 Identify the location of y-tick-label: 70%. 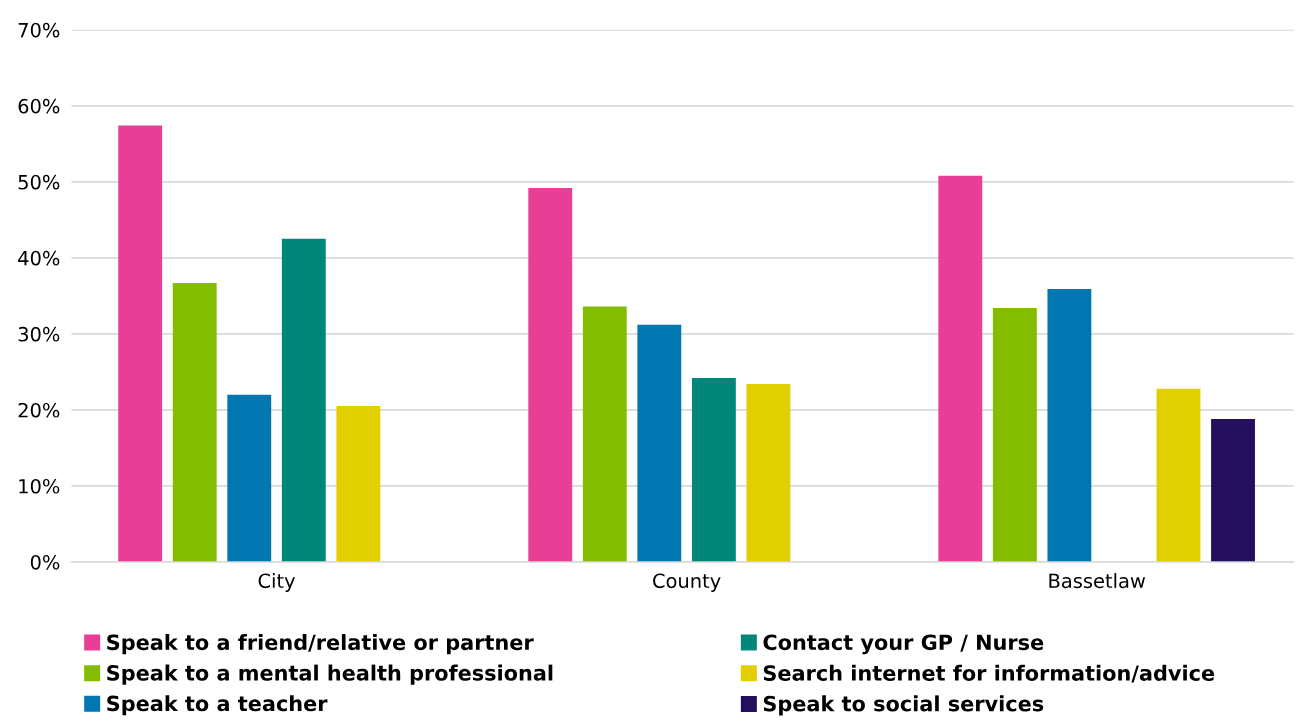
(39, 30).